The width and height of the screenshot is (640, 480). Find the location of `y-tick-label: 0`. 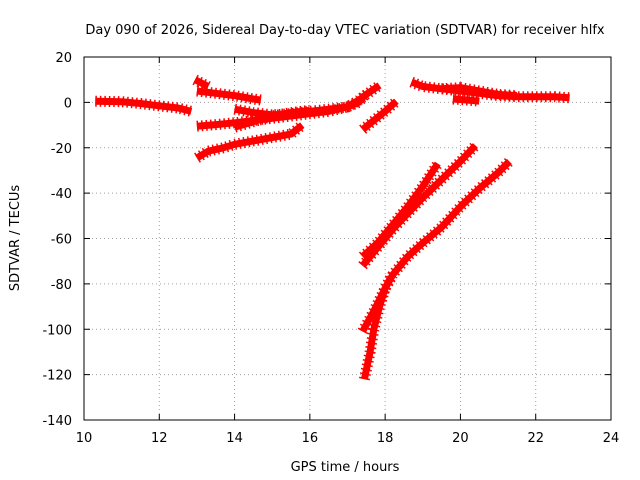

y-tick-label: 0 is located at coordinates (68, 103).